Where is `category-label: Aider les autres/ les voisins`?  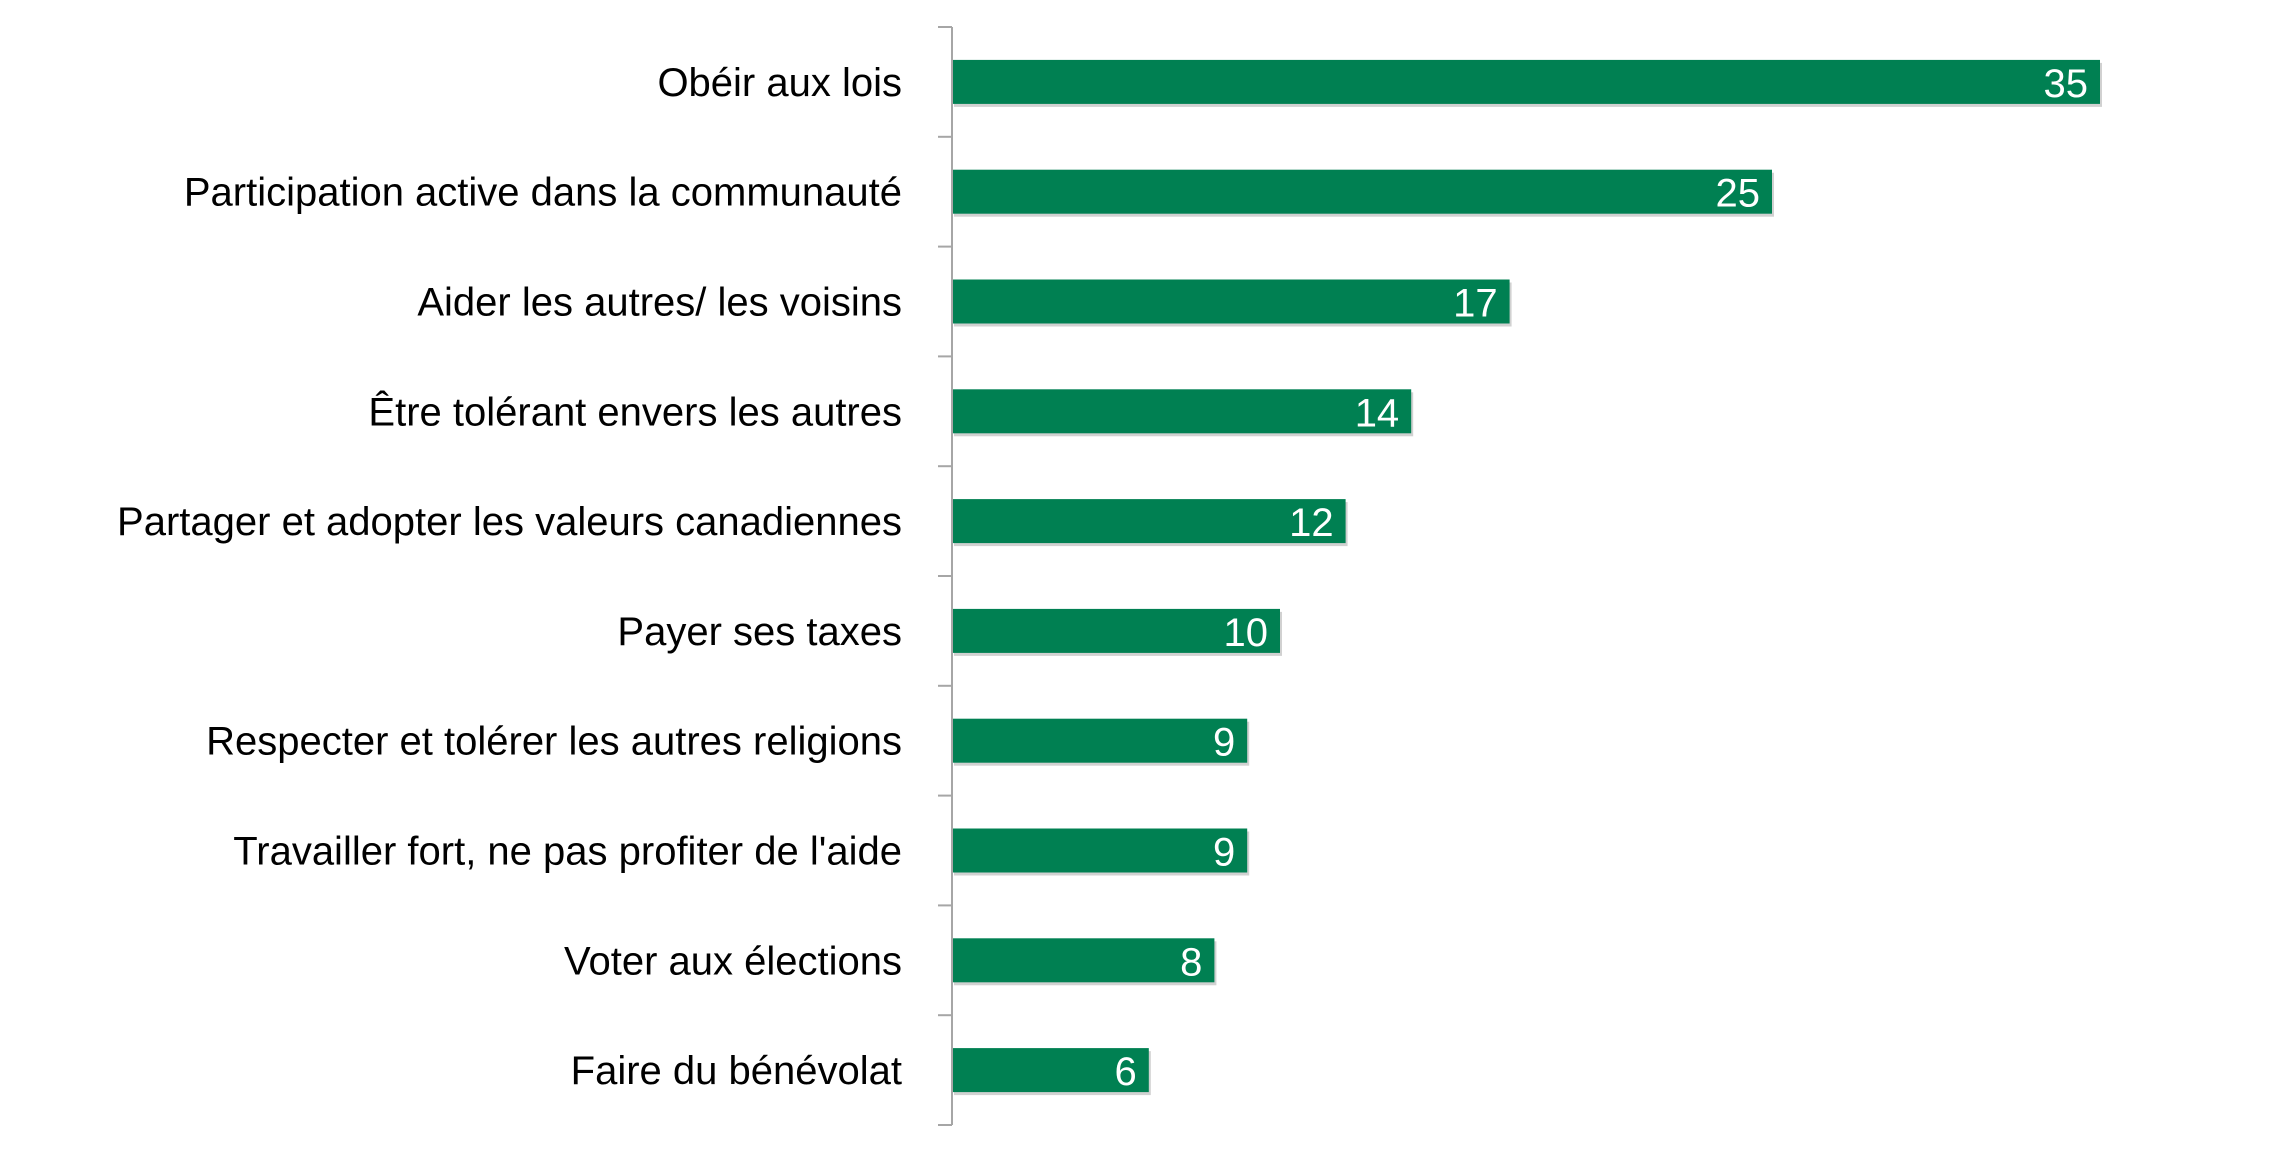 category-label: Aider les autres/ les voisins is located at coordinates (659, 303).